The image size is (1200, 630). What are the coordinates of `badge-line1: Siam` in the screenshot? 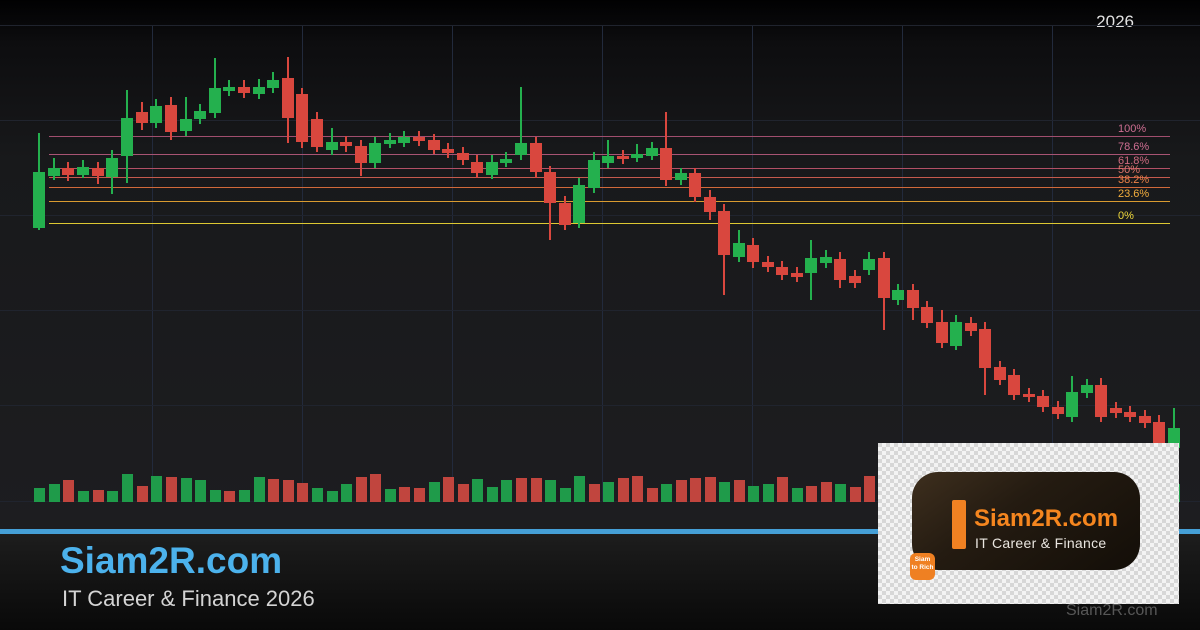 It's located at (922, 559).